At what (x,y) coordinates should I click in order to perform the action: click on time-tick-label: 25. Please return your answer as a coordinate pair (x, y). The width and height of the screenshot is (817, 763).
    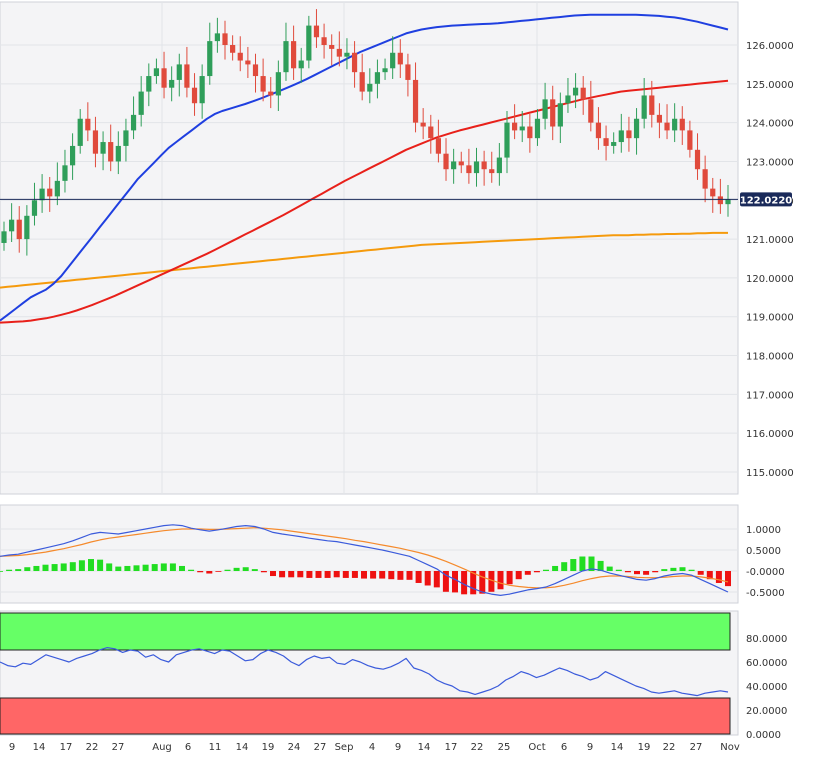
    Looking at the image, I should click on (504, 747).